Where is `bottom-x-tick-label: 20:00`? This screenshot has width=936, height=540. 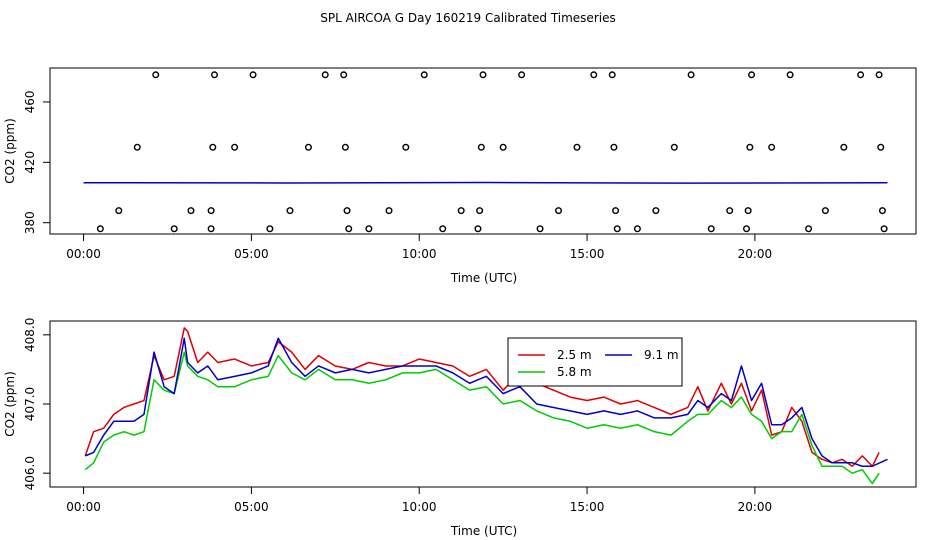 bottom-x-tick-label: 20:00 is located at coordinates (755, 507).